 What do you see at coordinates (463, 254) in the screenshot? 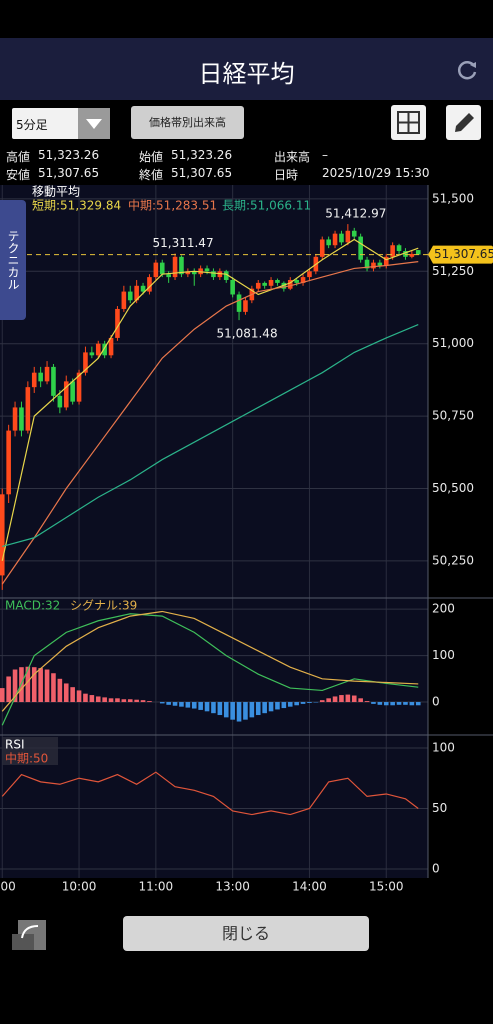
I see `last-price-label: 51,307.65` at bounding box center [463, 254].